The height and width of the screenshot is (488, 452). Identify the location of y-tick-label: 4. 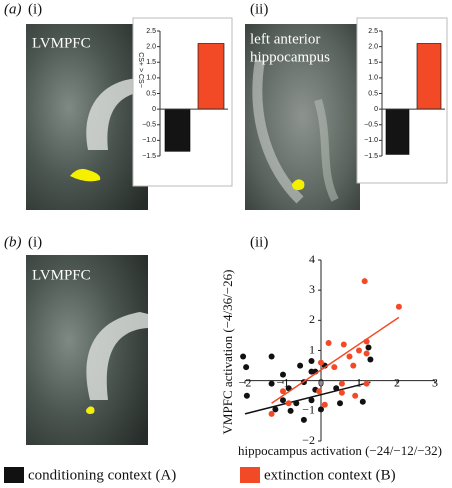
(312, 259).